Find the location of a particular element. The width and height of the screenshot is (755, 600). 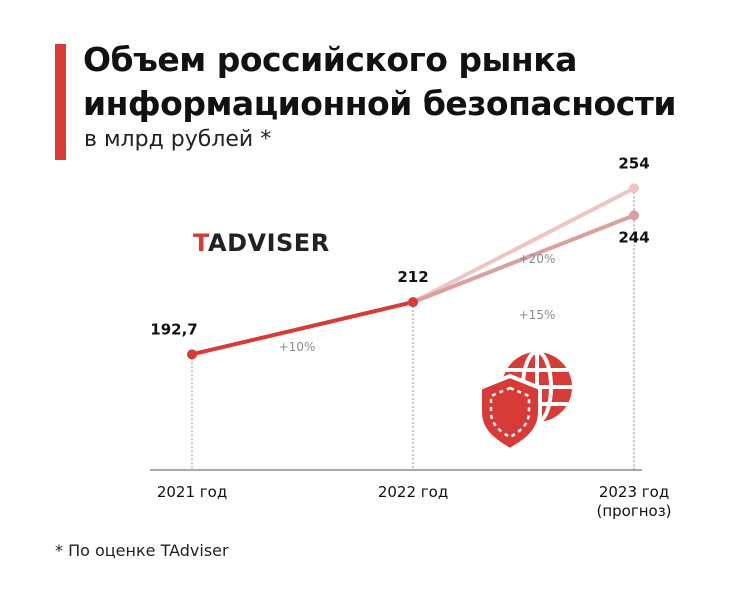

data-label: 192,7 is located at coordinates (173, 329).